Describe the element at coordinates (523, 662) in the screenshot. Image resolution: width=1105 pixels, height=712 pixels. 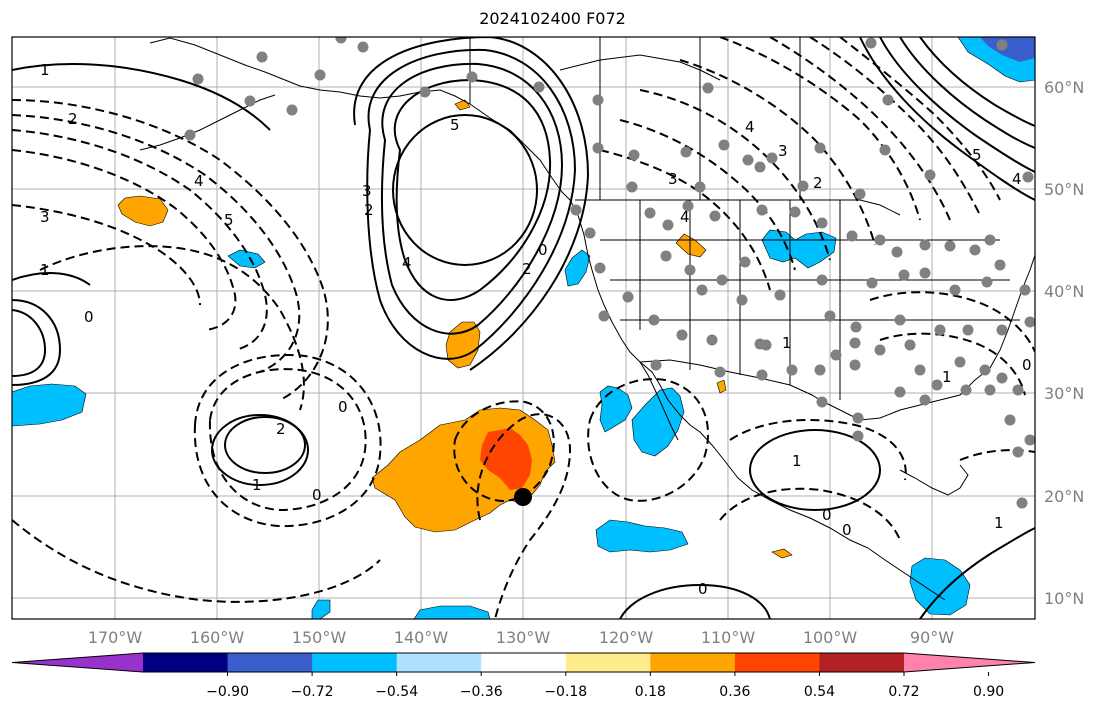
I see `colorbar-outline` at that location.